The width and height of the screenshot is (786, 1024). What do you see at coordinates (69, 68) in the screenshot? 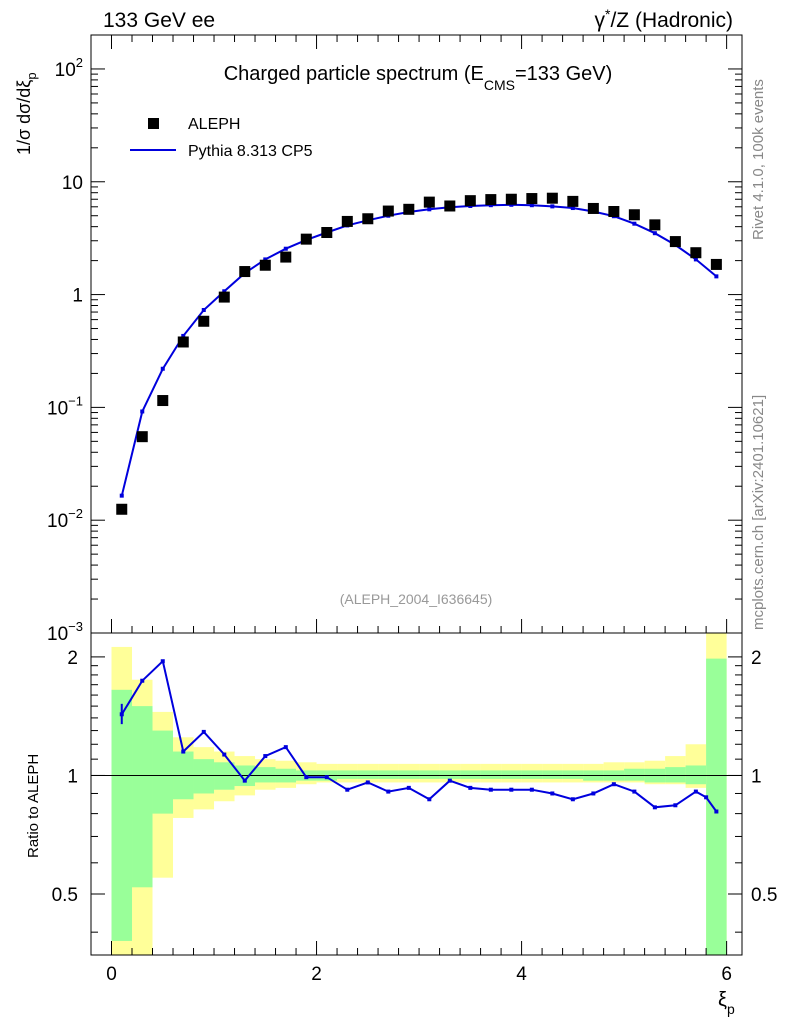
I see `y-tick-label: 10²` at bounding box center [69, 68].